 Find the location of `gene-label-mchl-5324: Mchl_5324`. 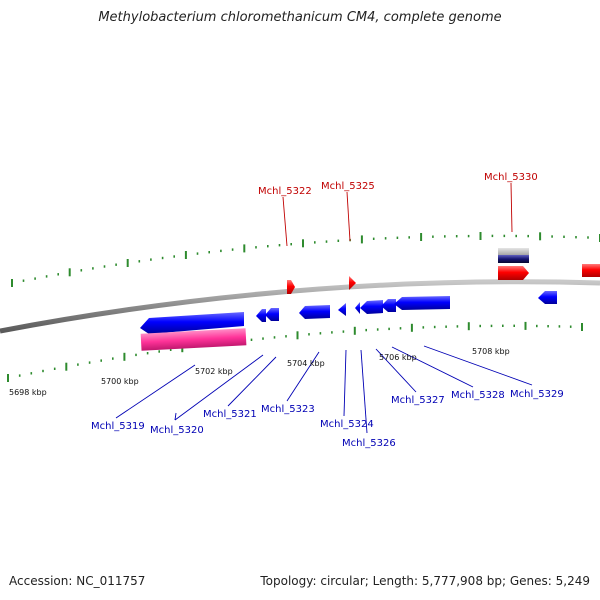

gene-label-mchl-5324: Mchl_5324 is located at coordinates (347, 424).